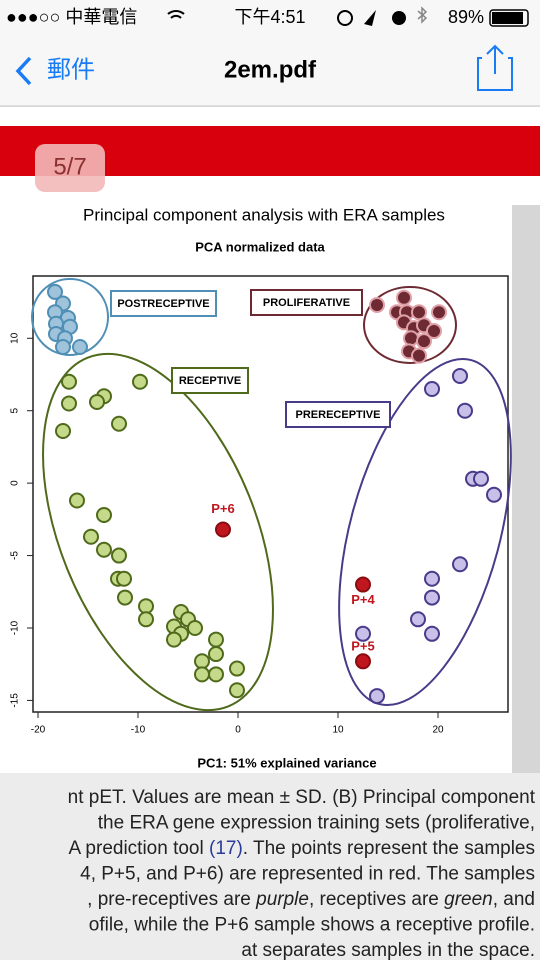 The height and width of the screenshot is (965, 540). I want to click on page-edge, so click(526, 489).